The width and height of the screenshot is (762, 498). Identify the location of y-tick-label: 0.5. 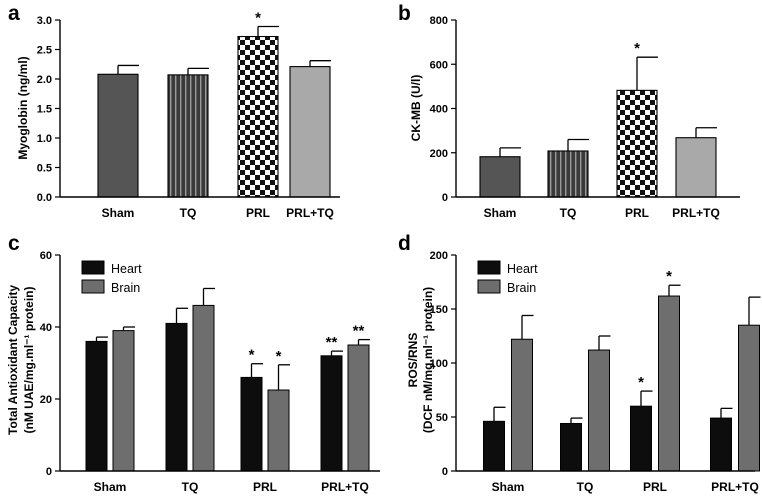
(44, 169).